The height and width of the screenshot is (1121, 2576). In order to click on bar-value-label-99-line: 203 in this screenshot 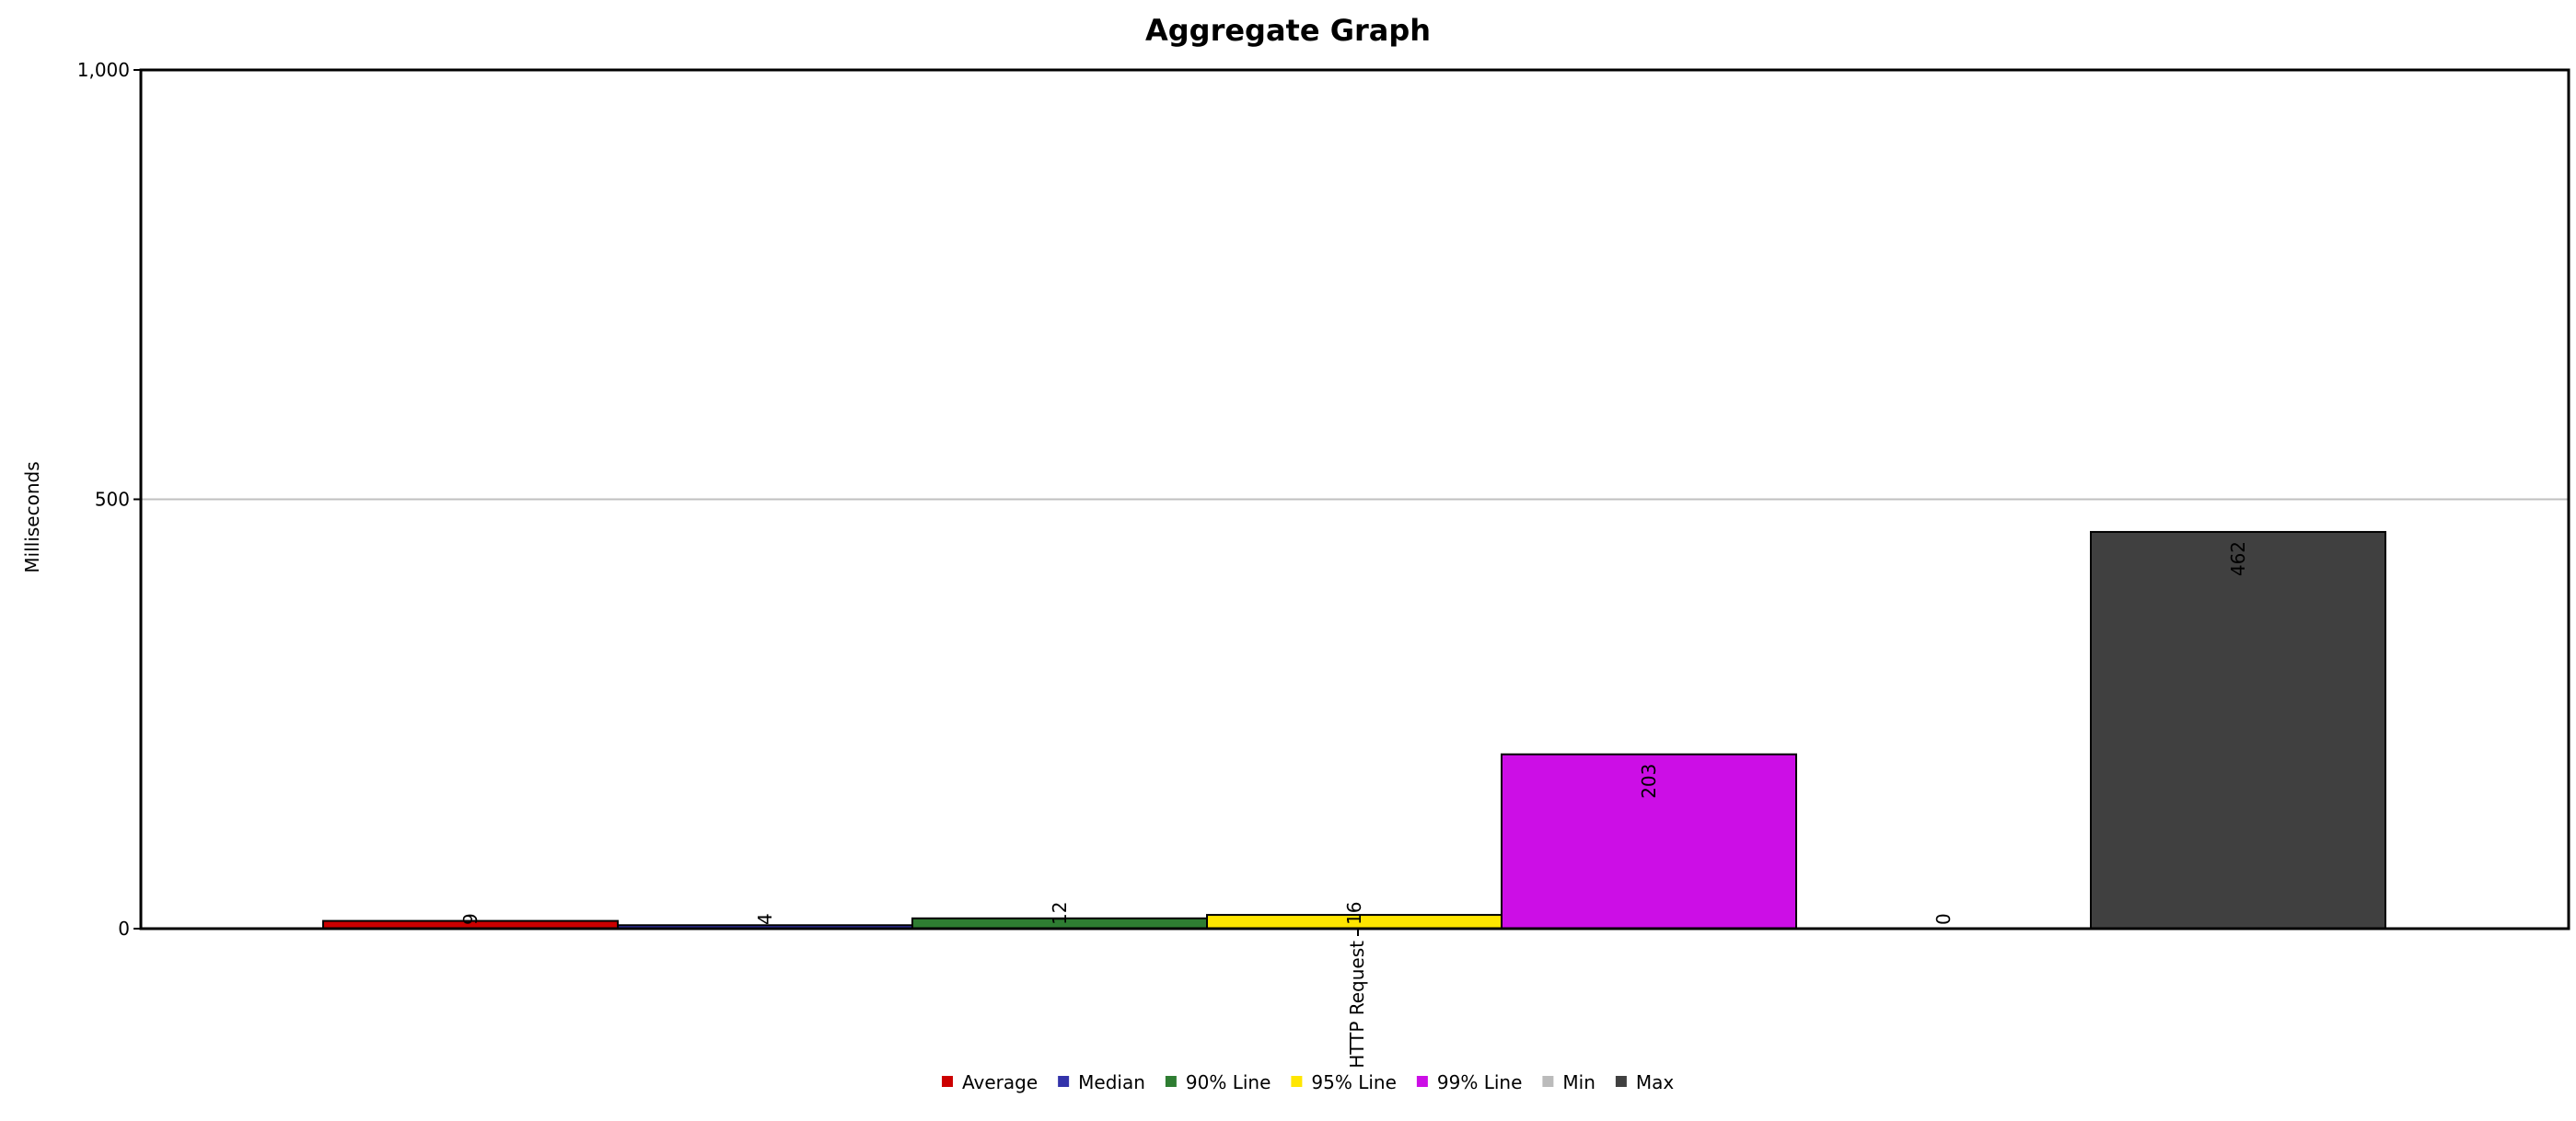, I will do `click(1649, 782)`.